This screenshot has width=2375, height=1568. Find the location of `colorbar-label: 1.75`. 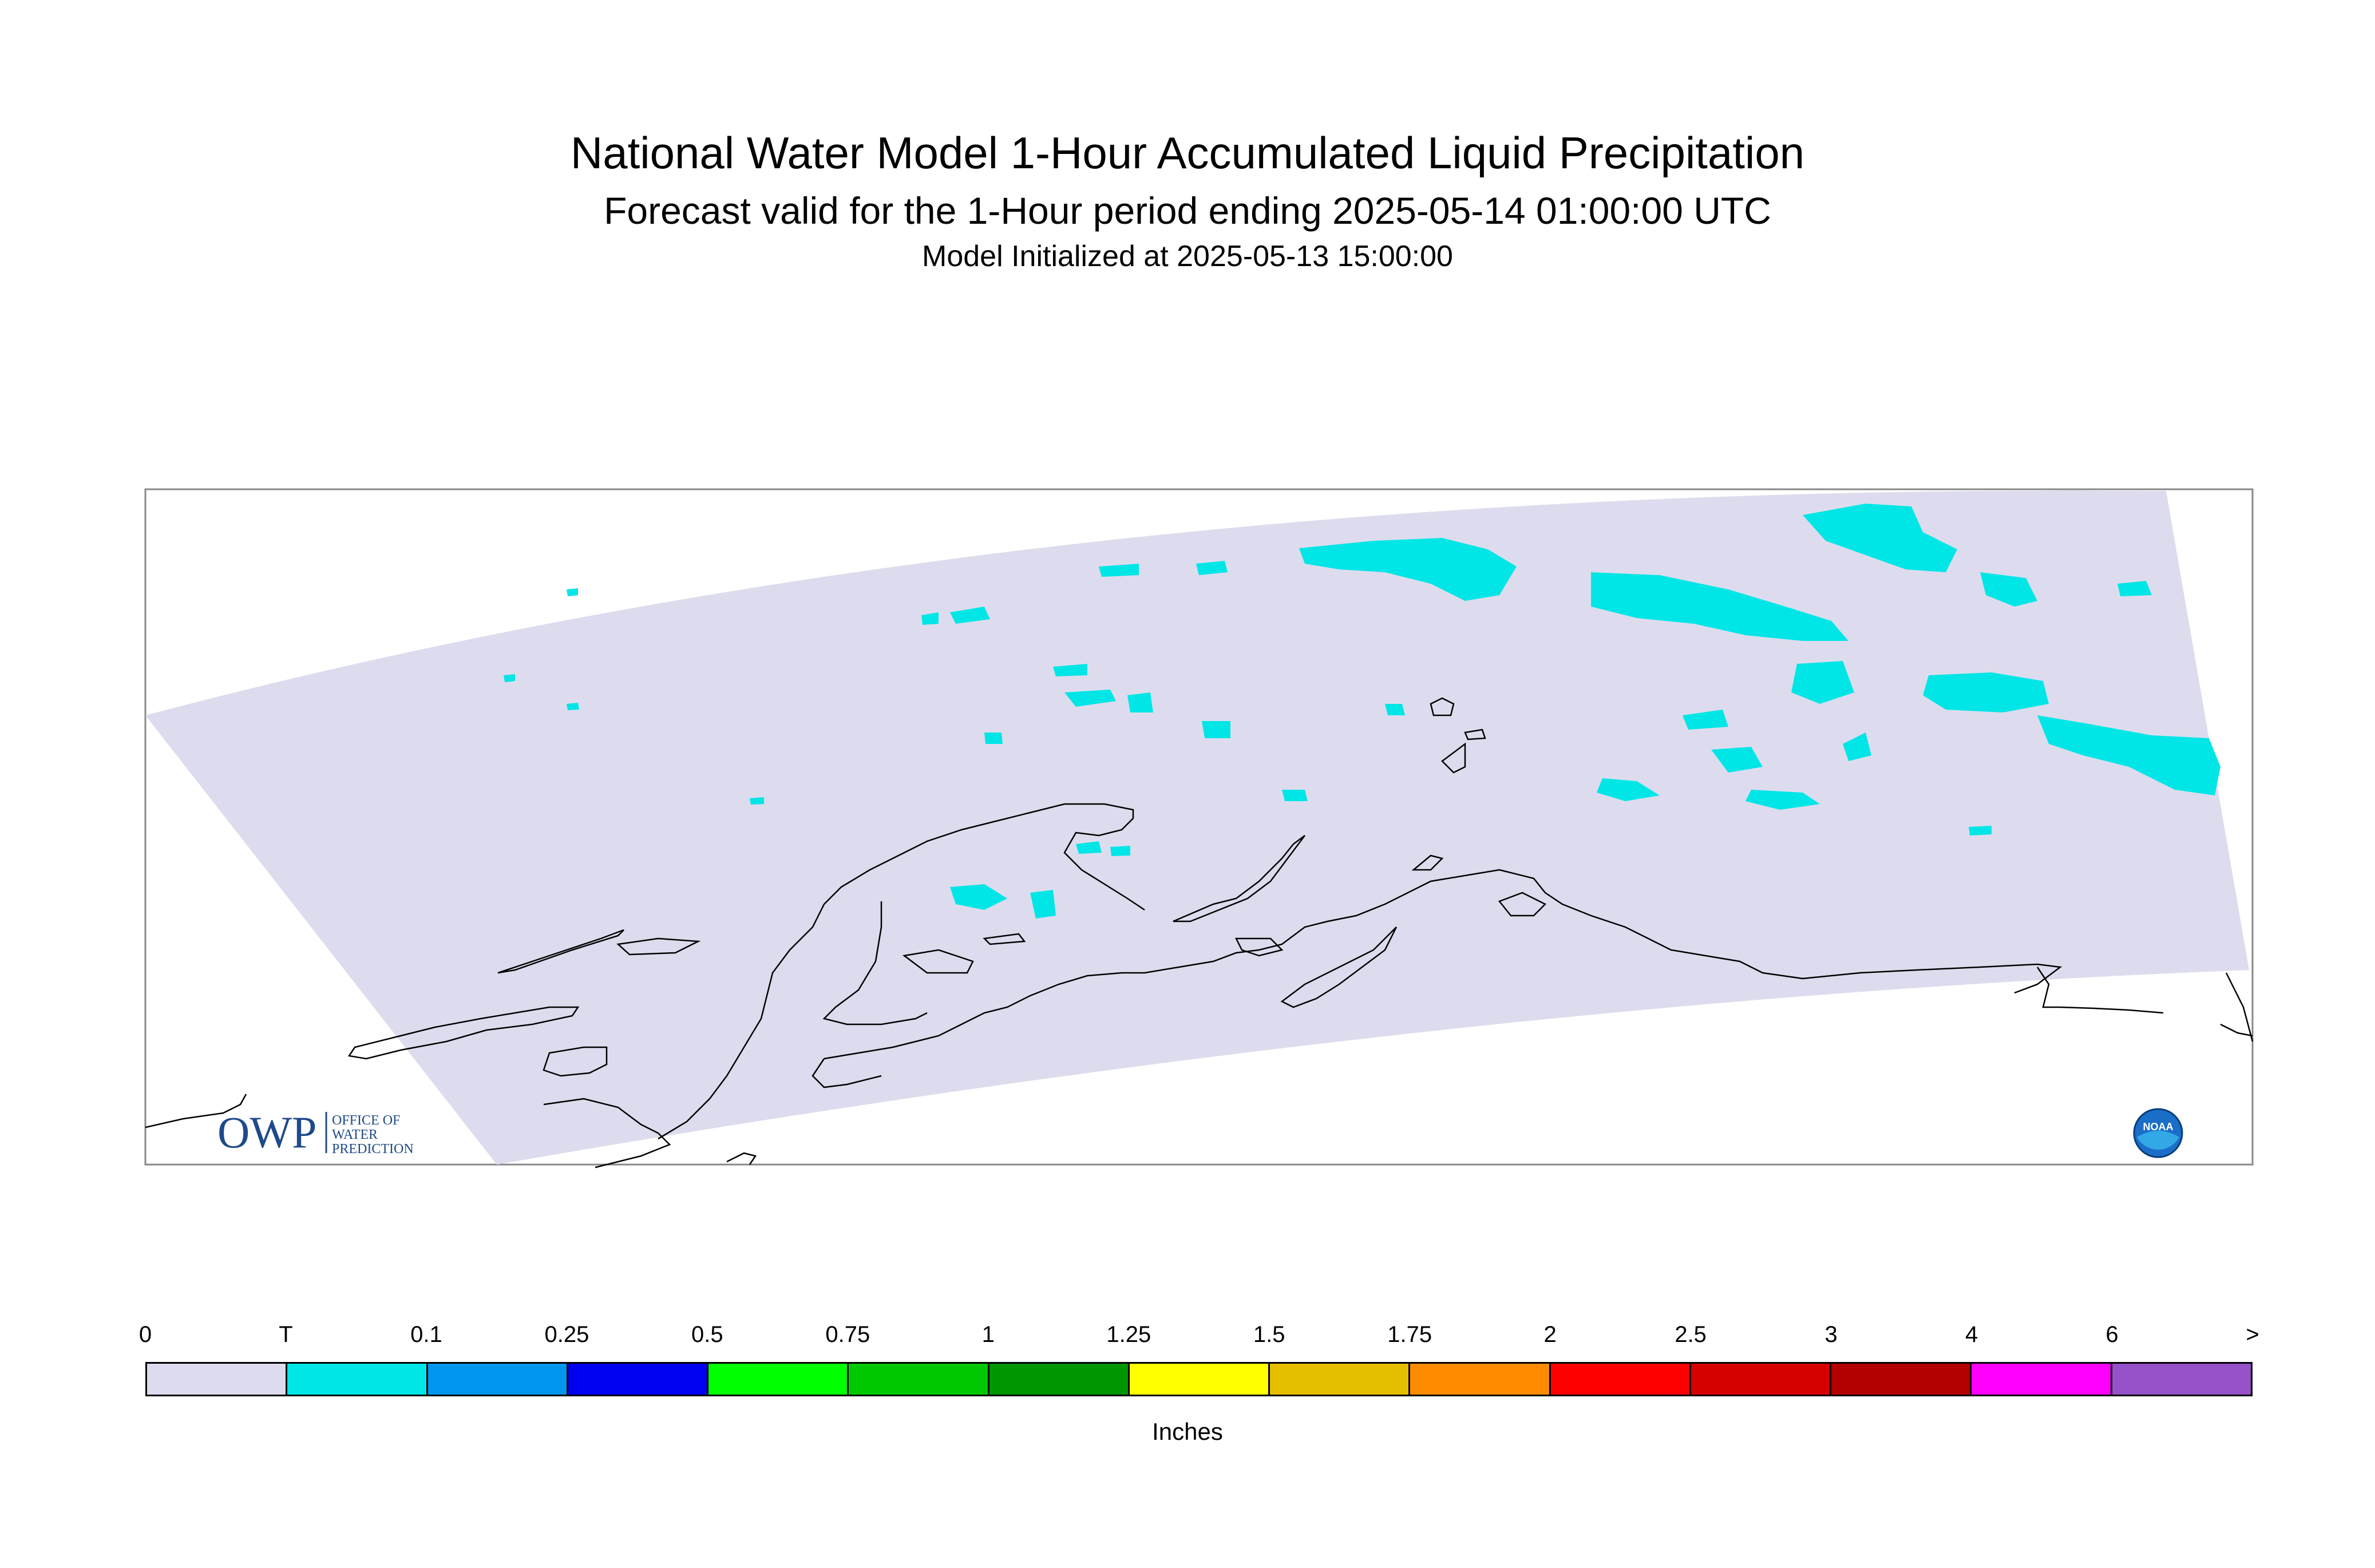

colorbar-label: 1.75 is located at coordinates (1410, 1334).